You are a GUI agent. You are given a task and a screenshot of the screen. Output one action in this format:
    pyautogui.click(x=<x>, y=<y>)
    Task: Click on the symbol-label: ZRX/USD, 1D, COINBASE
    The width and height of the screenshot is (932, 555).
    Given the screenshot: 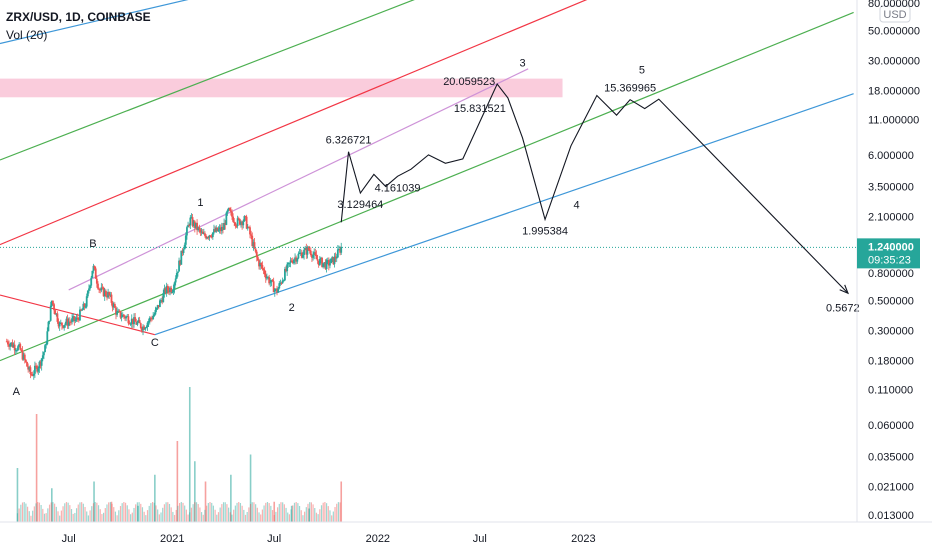 What is the action you would take?
    pyautogui.click(x=78, y=17)
    